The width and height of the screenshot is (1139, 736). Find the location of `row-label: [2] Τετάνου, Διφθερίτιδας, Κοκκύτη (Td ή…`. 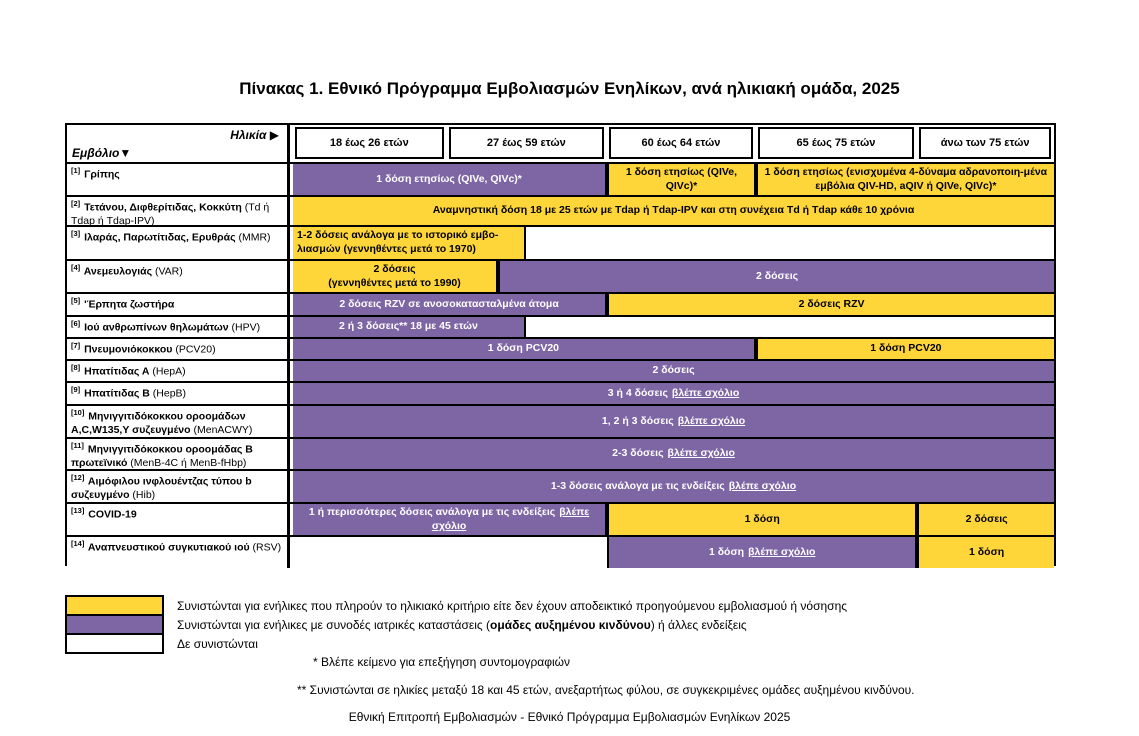

row-label: [2] Τετάνου, Διφθερίτιδας, Κοκκύτη (Td ή… is located at coordinates (178, 212).